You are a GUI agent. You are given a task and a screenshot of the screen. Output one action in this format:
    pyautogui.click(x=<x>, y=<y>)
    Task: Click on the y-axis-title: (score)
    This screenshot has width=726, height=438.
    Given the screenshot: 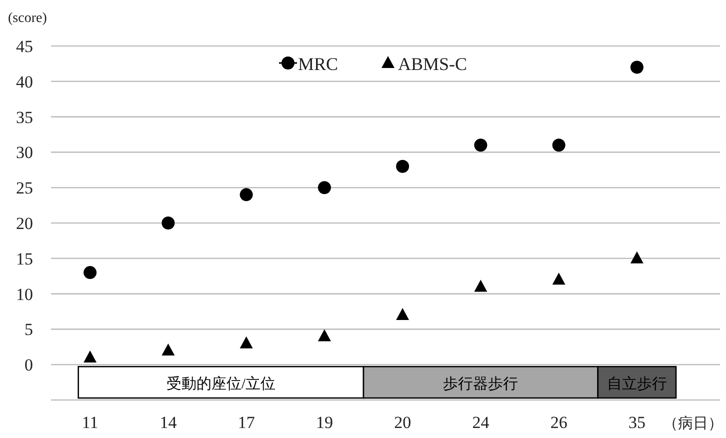 What is the action you would take?
    pyautogui.click(x=28, y=18)
    